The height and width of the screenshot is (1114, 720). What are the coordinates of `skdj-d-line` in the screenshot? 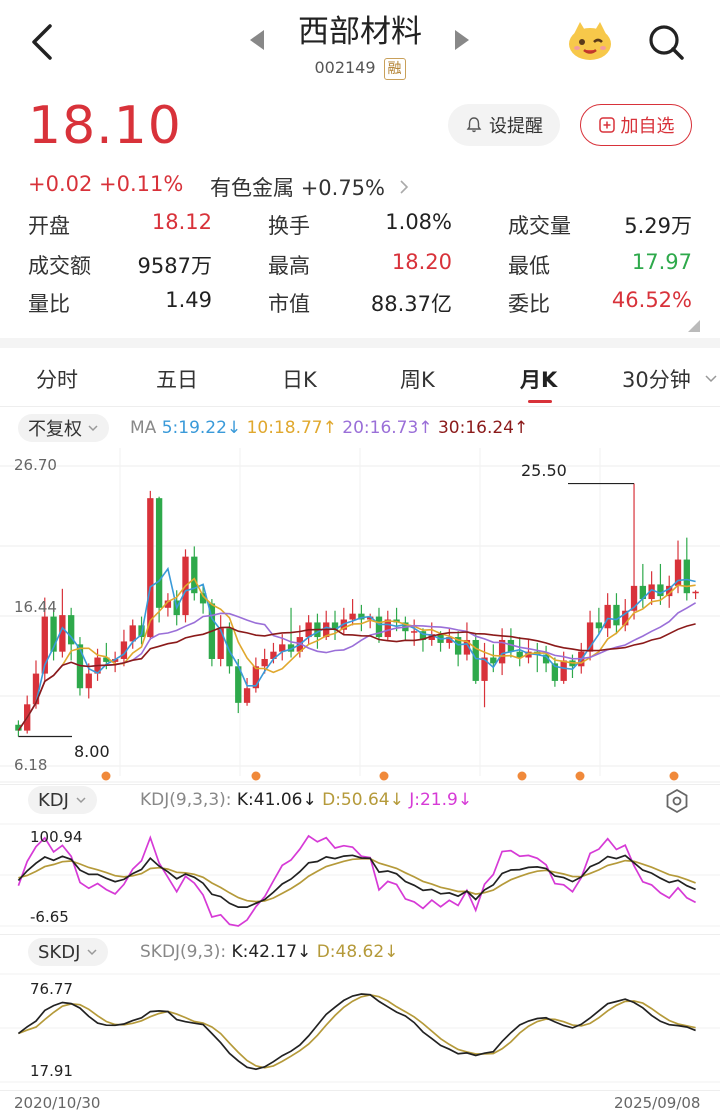 It's located at (357, 1031).